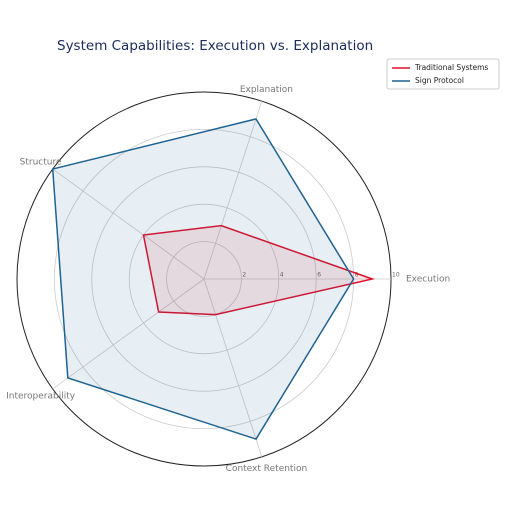 The image size is (512, 512). I want to click on category-label: Interoperability, so click(41, 396).